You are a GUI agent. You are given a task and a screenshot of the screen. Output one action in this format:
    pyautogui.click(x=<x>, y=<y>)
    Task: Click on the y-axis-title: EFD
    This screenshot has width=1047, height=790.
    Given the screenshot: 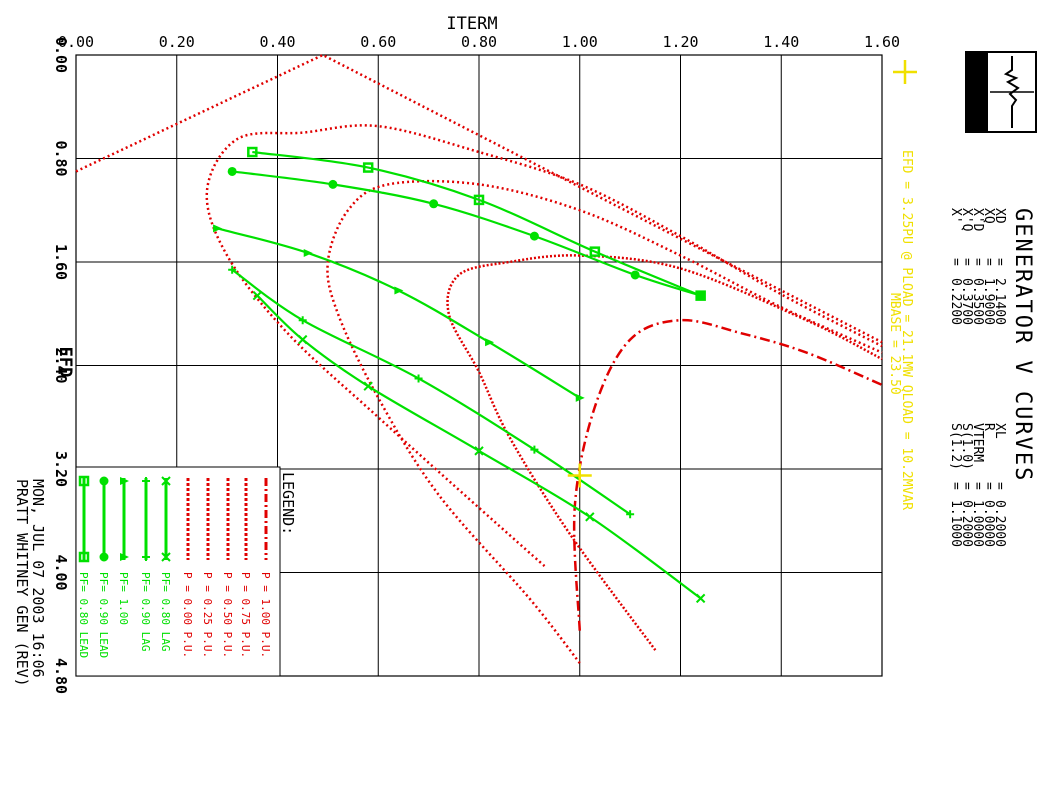 What is the action you would take?
    pyautogui.click(x=65, y=362)
    